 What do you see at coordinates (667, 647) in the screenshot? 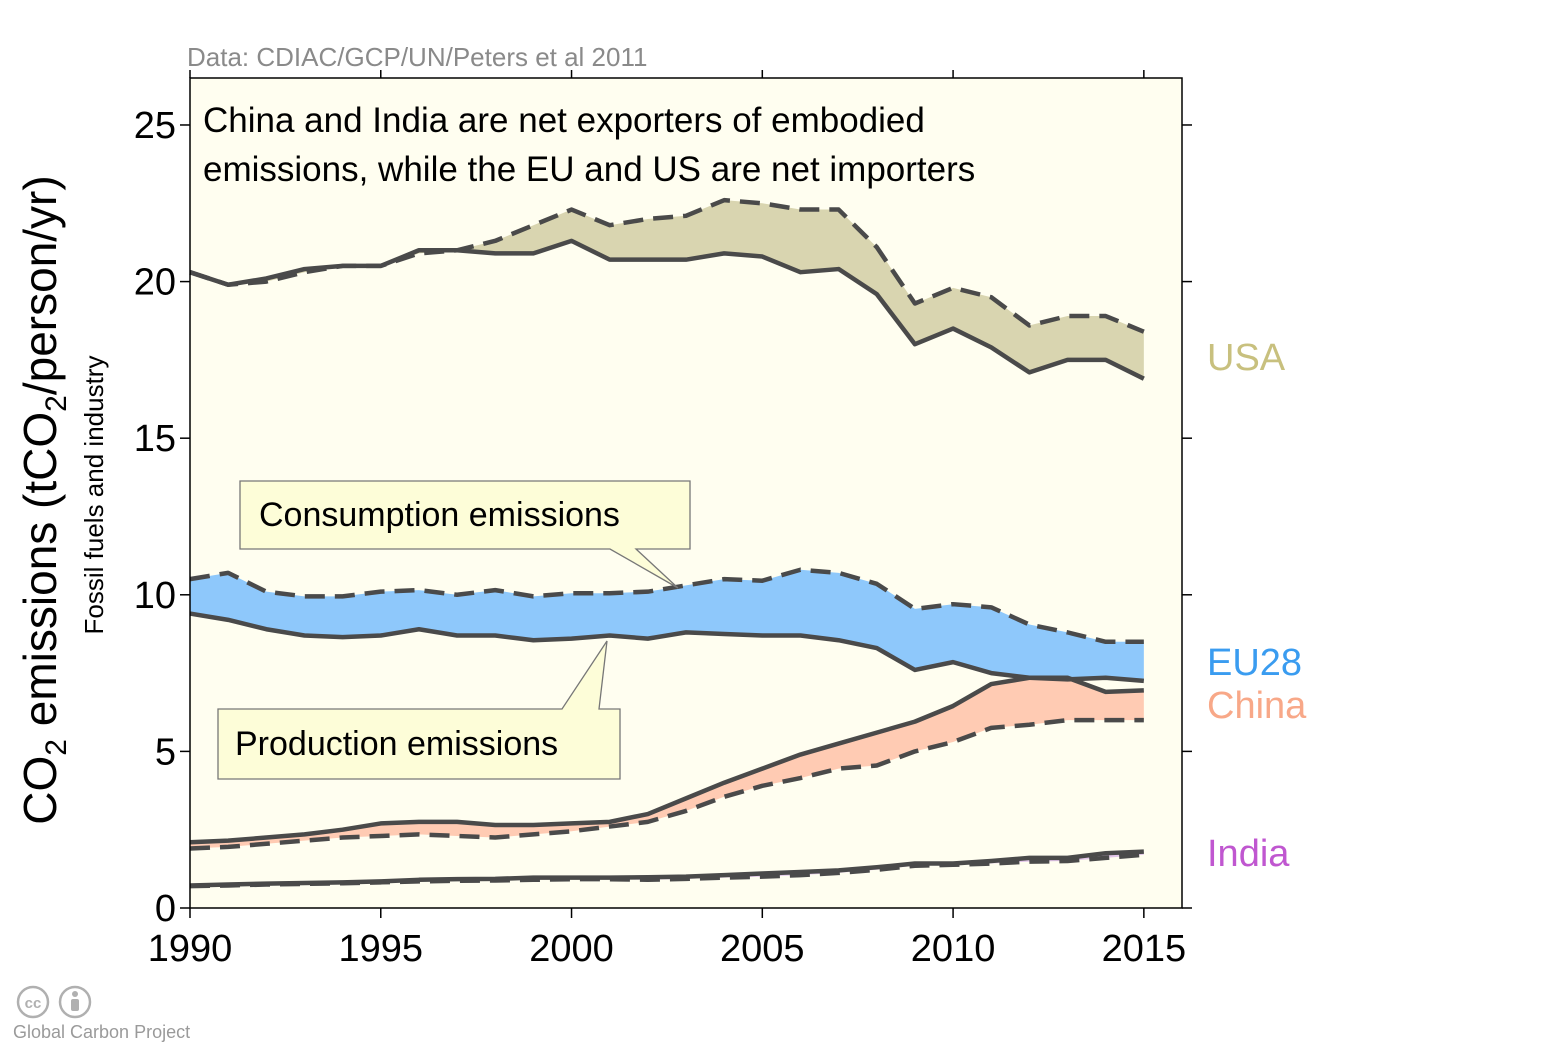
I see `line-eu28-production` at bounding box center [667, 647].